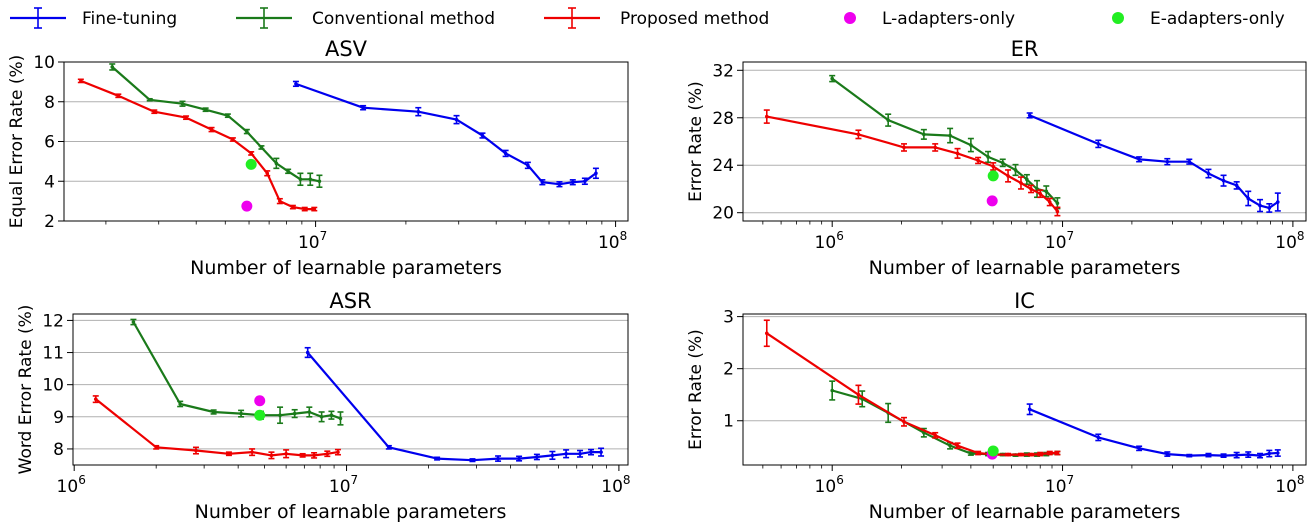 Image resolution: width=1315 pixels, height=522 pixels. Describe the element at coordinates (216, 126) in the screenshot. I see `series-conventional-method` at that location.